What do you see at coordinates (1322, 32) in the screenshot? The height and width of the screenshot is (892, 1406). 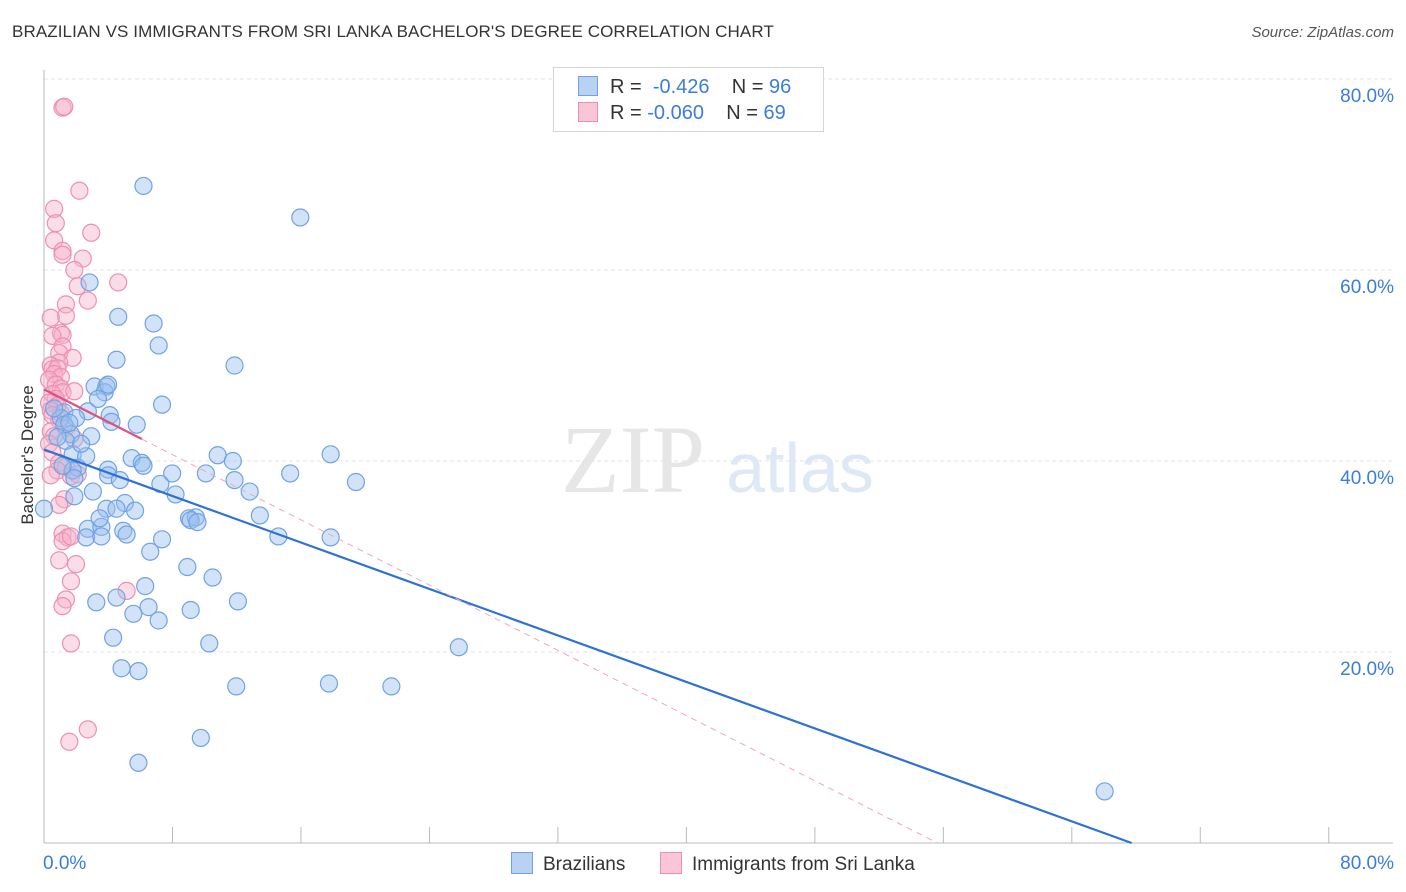 I see `source-label: Source: ZipAtlas.com` at bounding box center [1322, 32].